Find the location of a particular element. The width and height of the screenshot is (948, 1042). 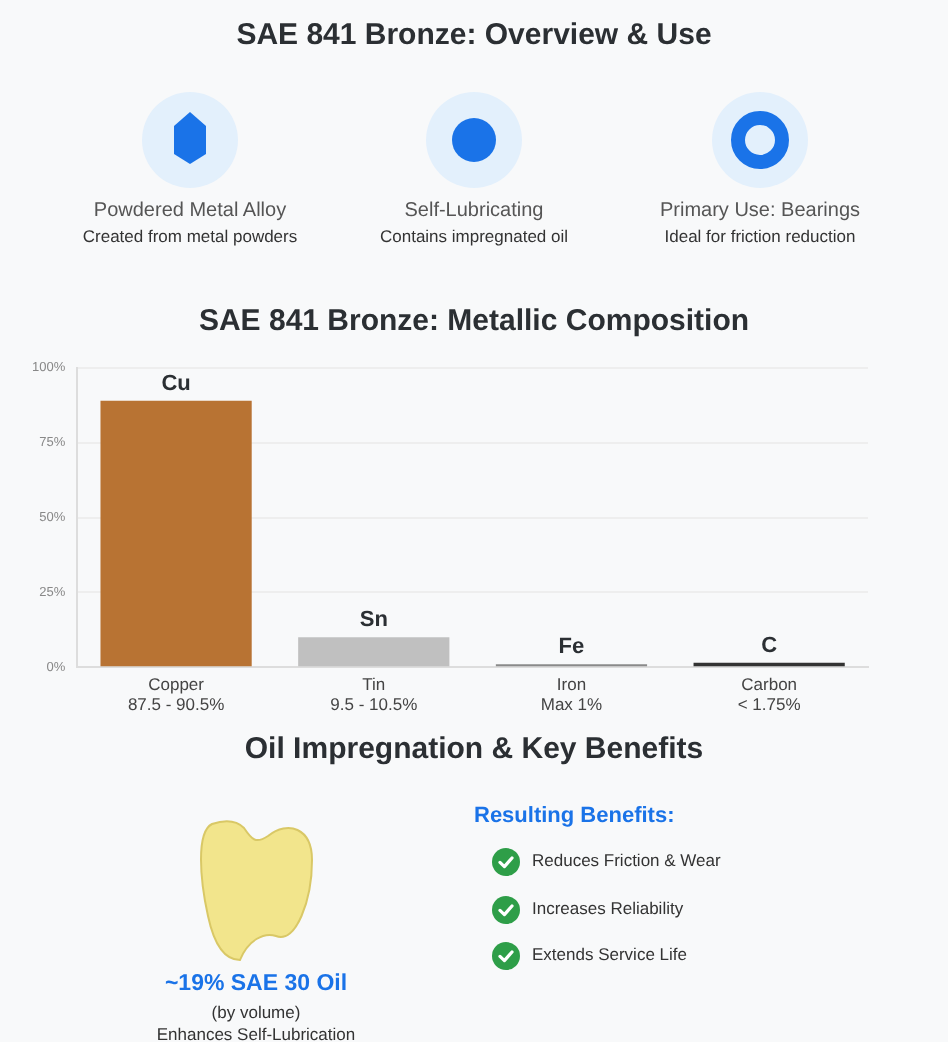

annotation: C is located at coordinates (769, 645).